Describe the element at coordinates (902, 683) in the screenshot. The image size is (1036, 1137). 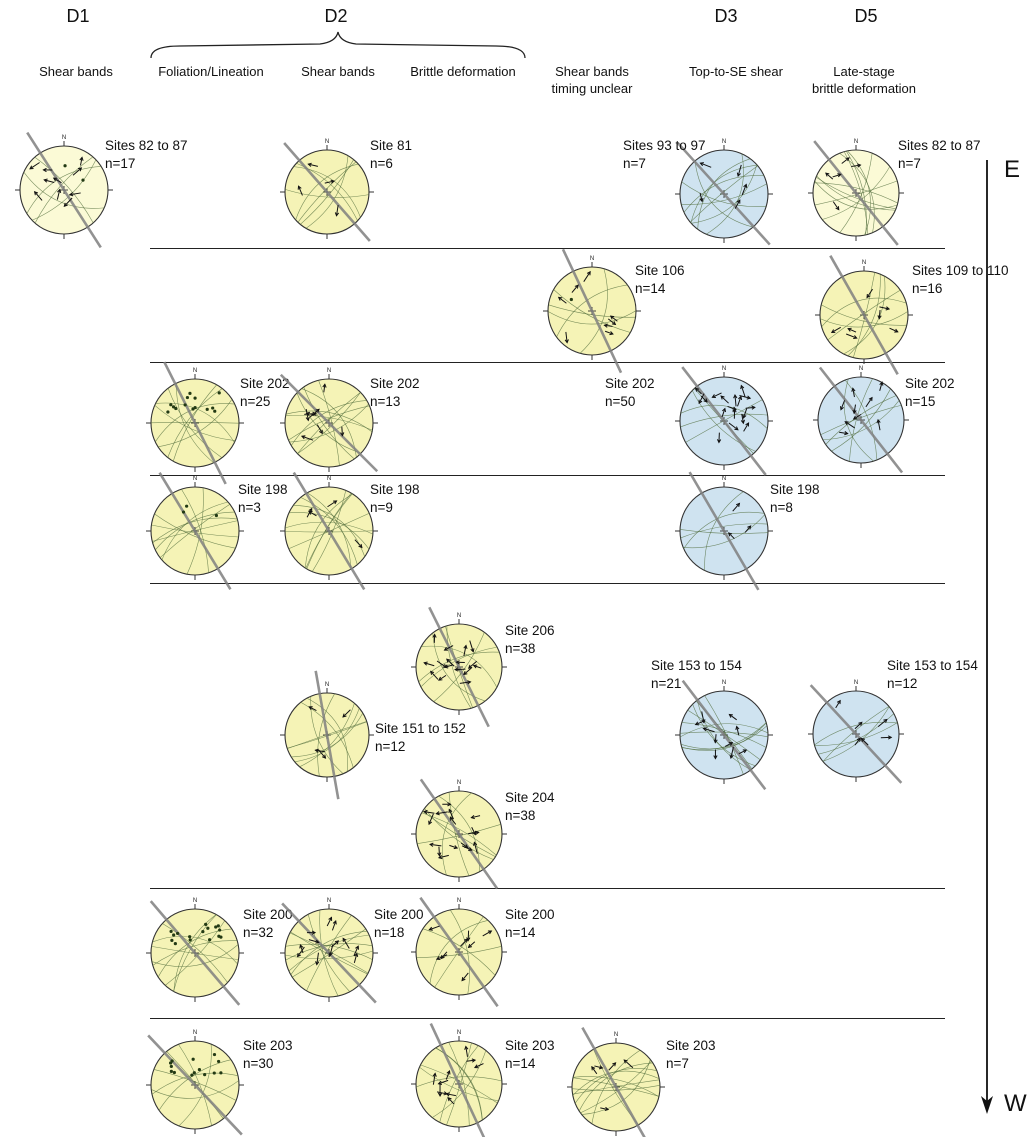
I see `sample-count: n=12` at that location.